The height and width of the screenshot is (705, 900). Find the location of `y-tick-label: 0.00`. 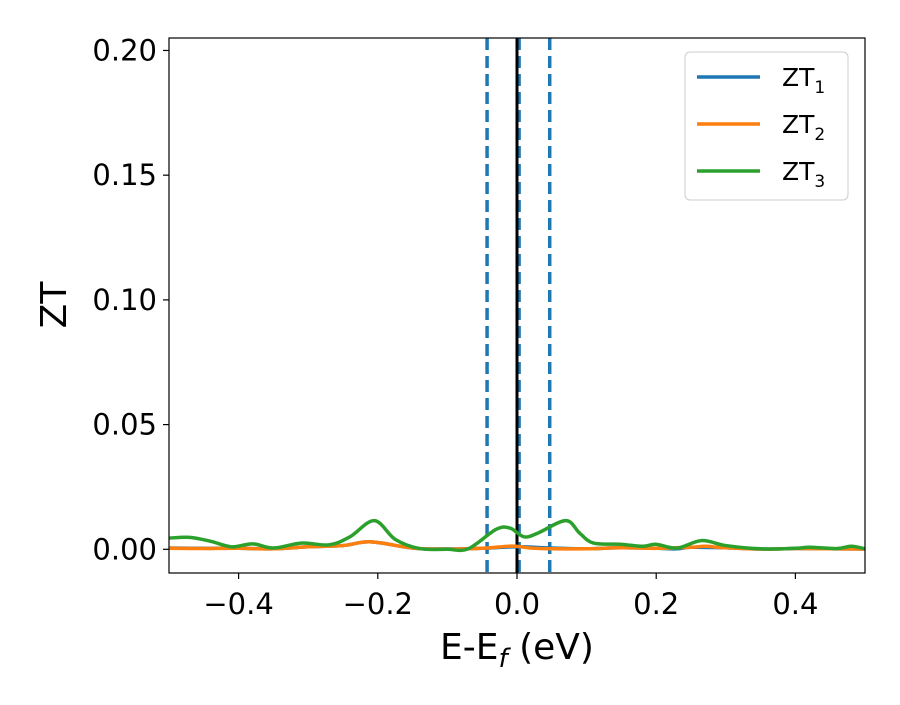

y-tick-label: 0.00 is located at coordinates (124, 549).